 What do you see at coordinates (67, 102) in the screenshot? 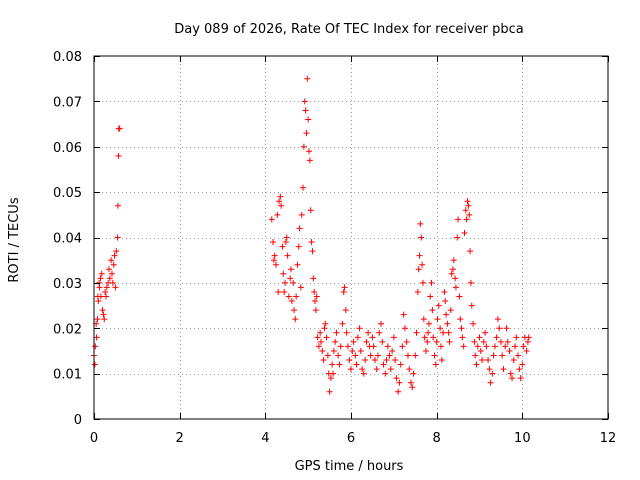
I see `y-tick-label: 0.07` at bounding box center [67, 102].